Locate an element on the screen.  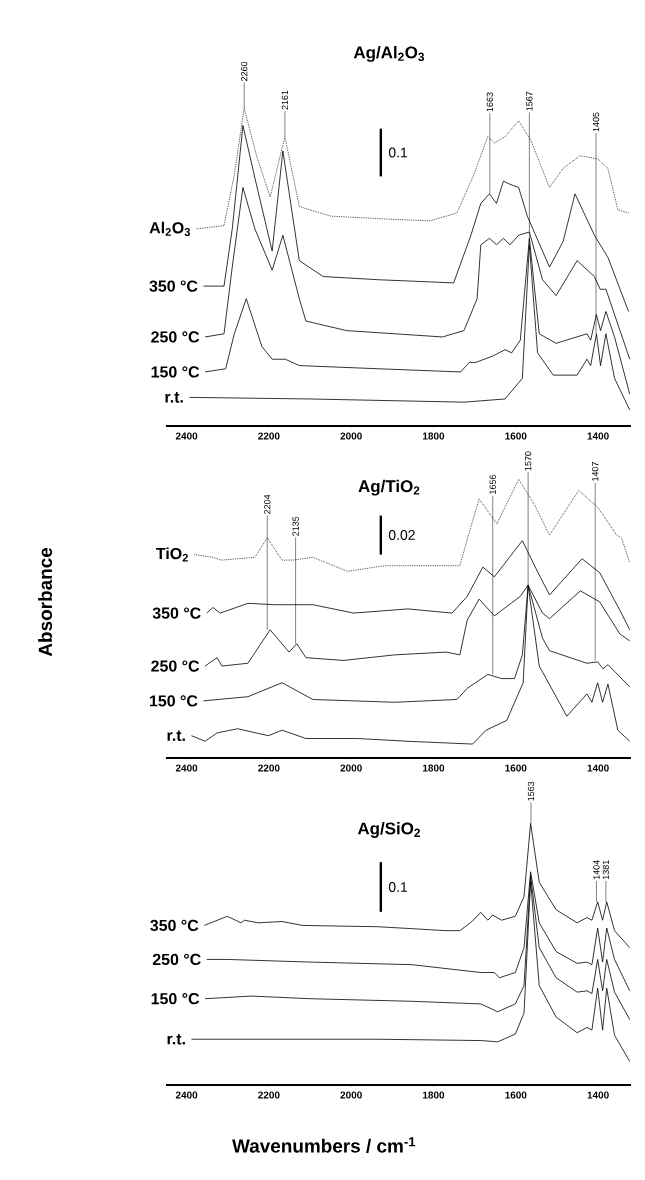
annotation: 1567 is located at coordinates (529, 101).